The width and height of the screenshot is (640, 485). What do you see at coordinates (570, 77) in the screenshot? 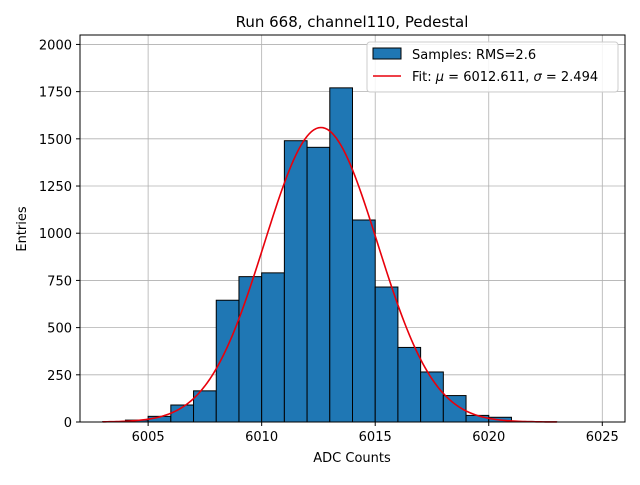
I see `legend-fit-sigma-value: = 2.494` at bounding box center [570, 77].